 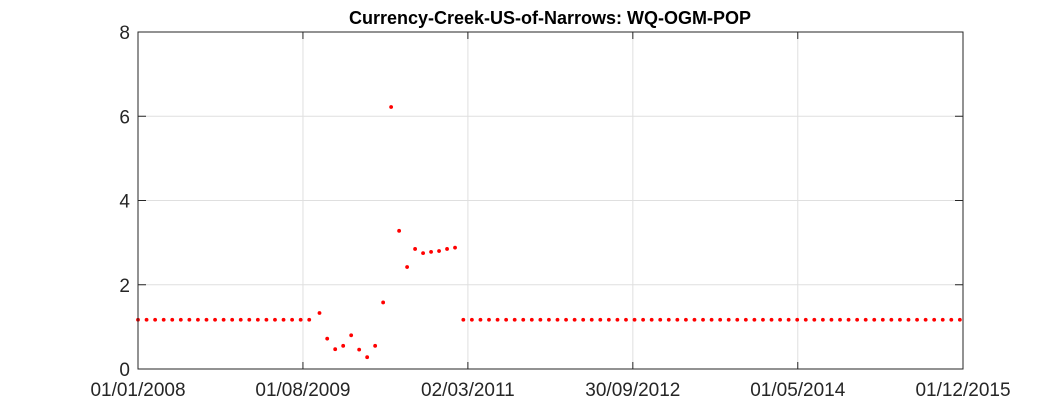 I want to click on x-tick-label: 01/05/2014, so click(x=798, y=390).